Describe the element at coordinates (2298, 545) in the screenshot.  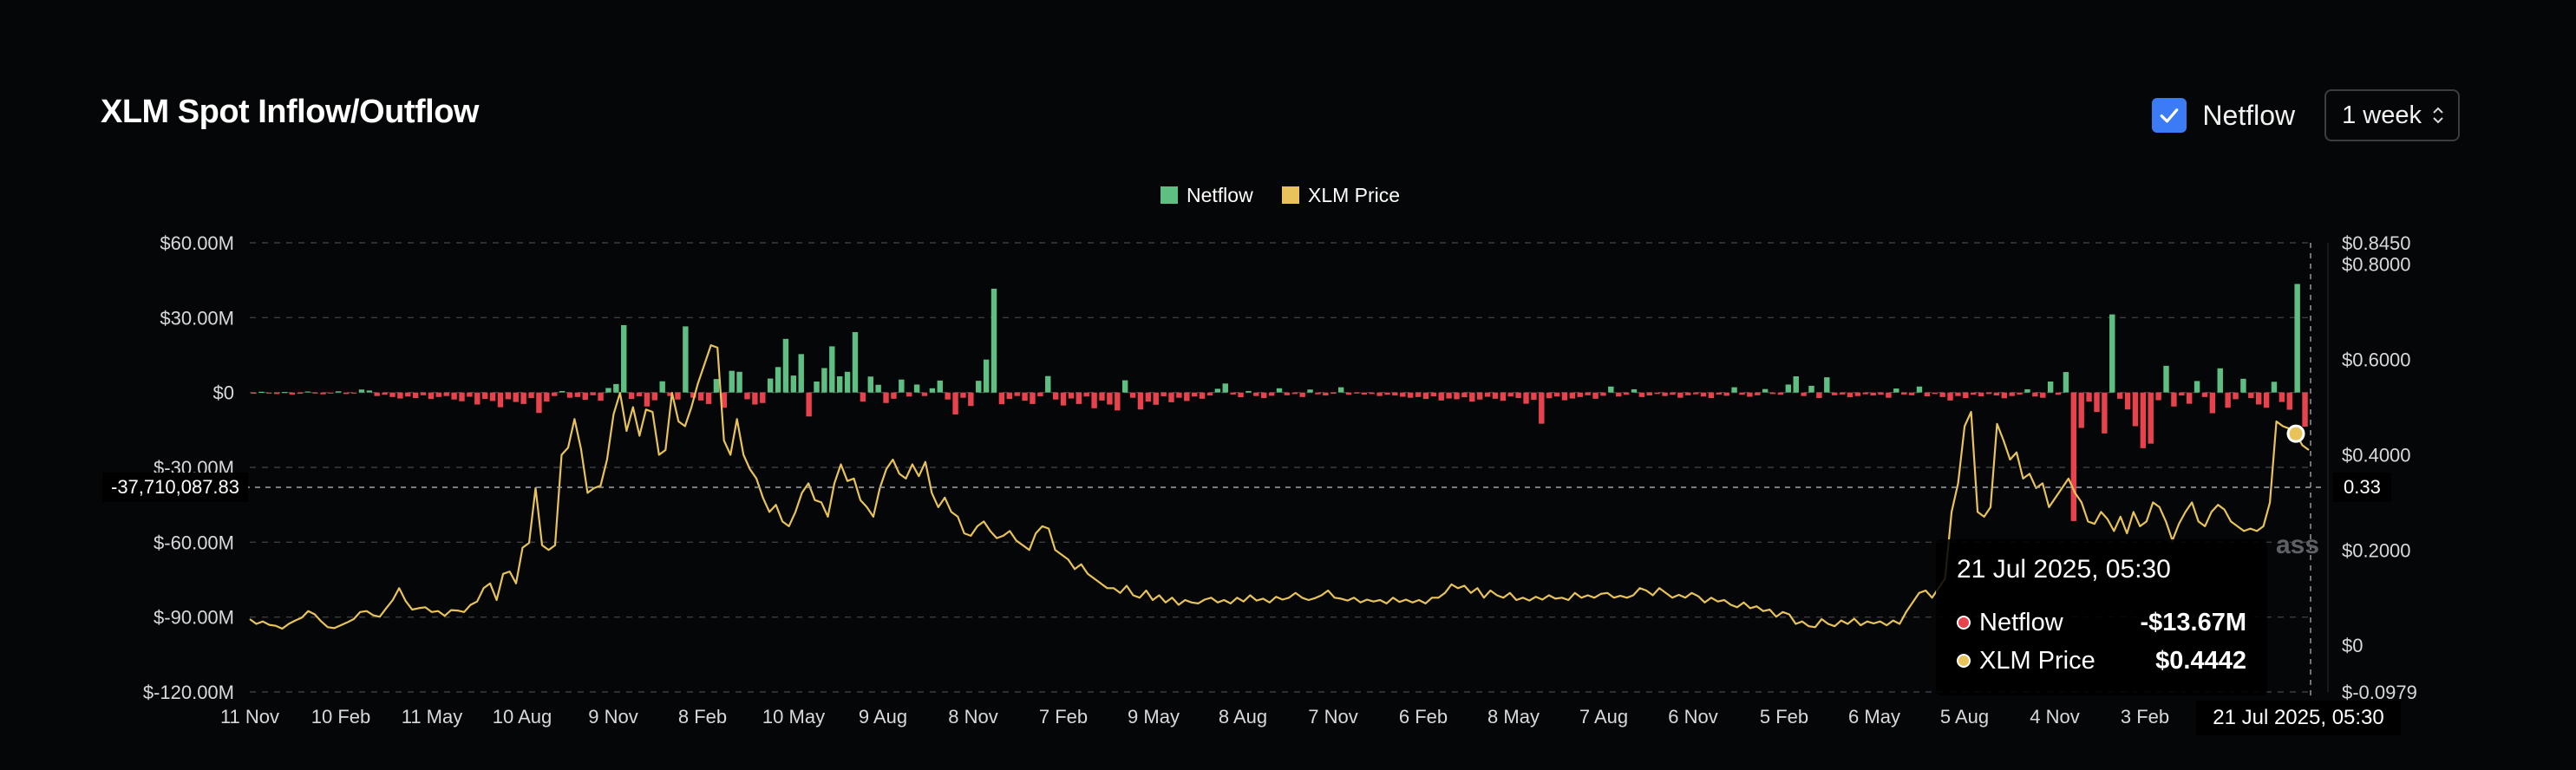
I see `watermark: ass` at that location.